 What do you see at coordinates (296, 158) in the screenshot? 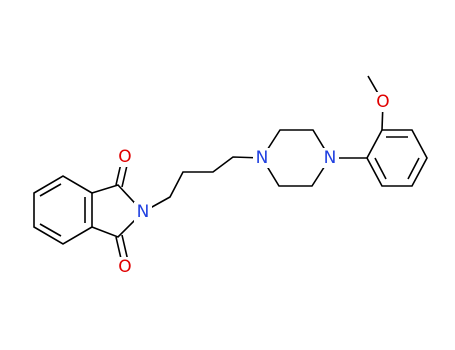
I see `piperazine` at bounding box center [296, 158].